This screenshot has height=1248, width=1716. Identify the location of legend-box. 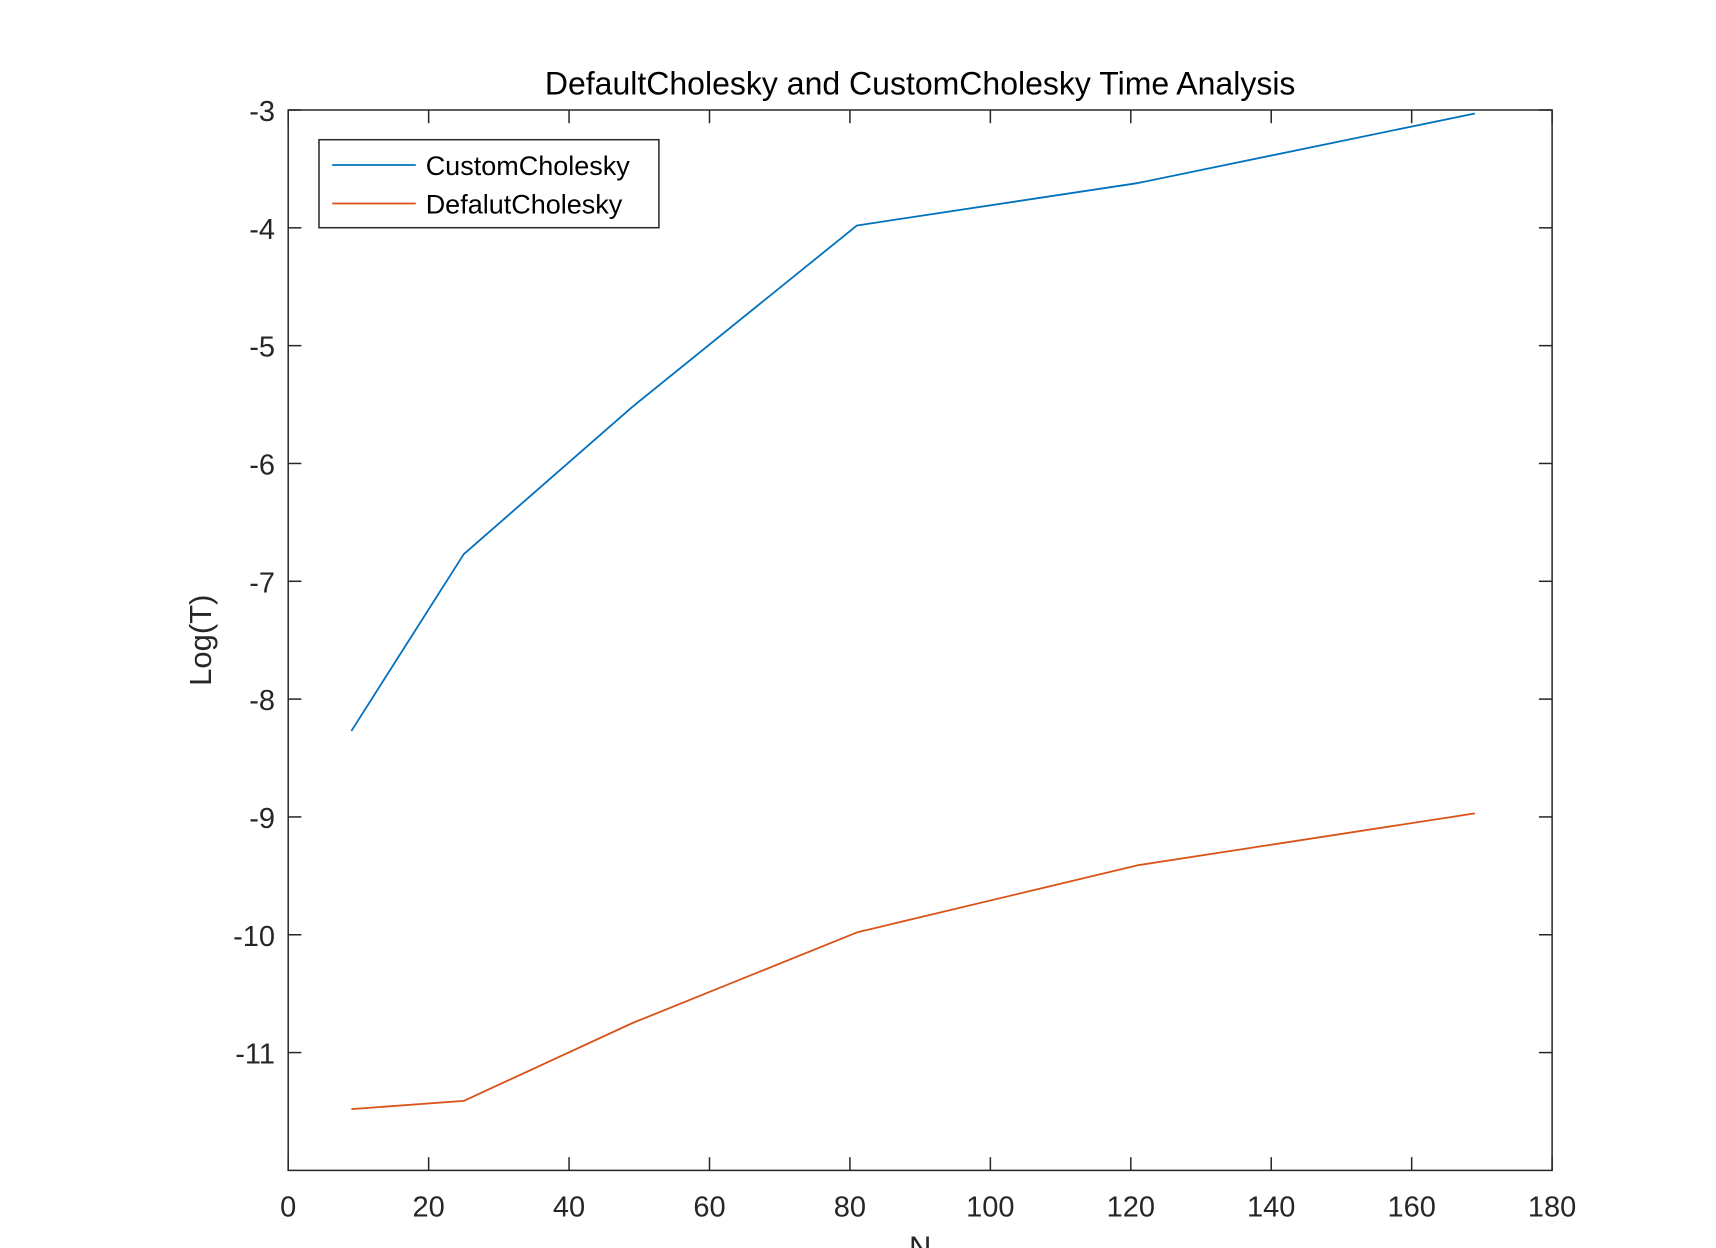
(489, 183).